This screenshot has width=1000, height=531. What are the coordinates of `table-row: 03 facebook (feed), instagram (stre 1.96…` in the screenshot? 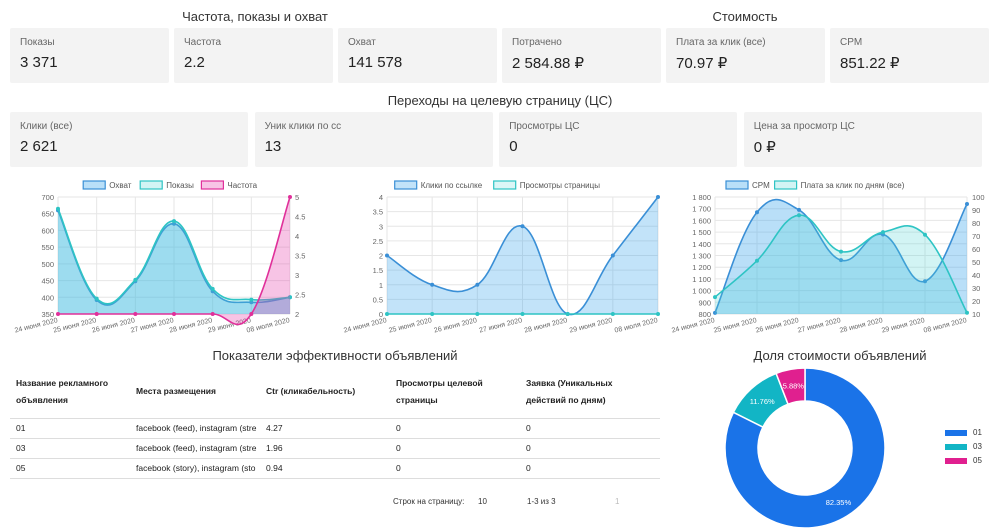 It's located at (335, 448).